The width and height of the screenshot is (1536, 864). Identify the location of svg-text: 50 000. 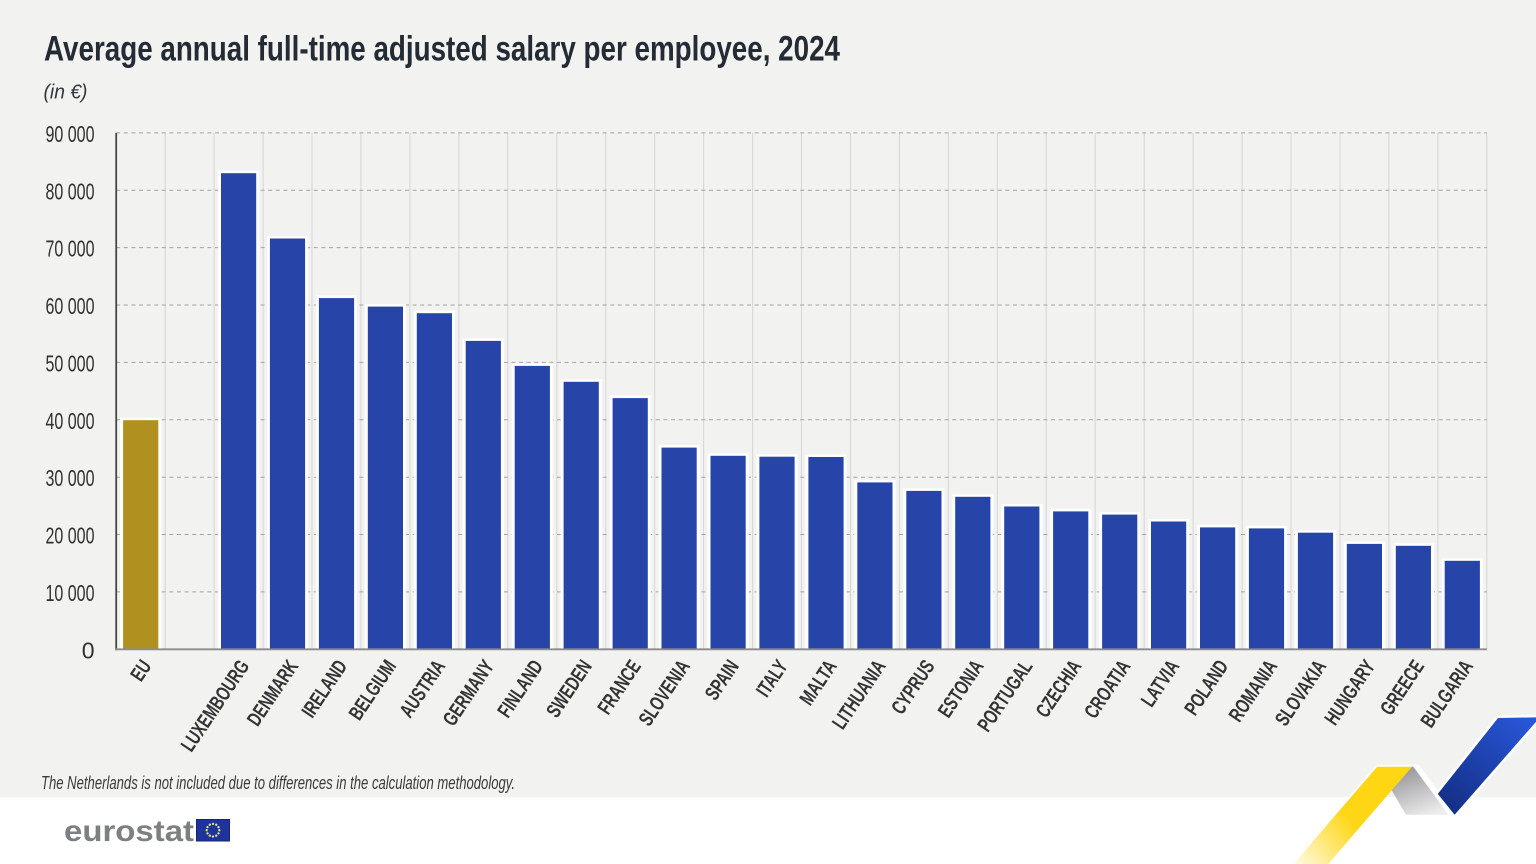
(70, 363).